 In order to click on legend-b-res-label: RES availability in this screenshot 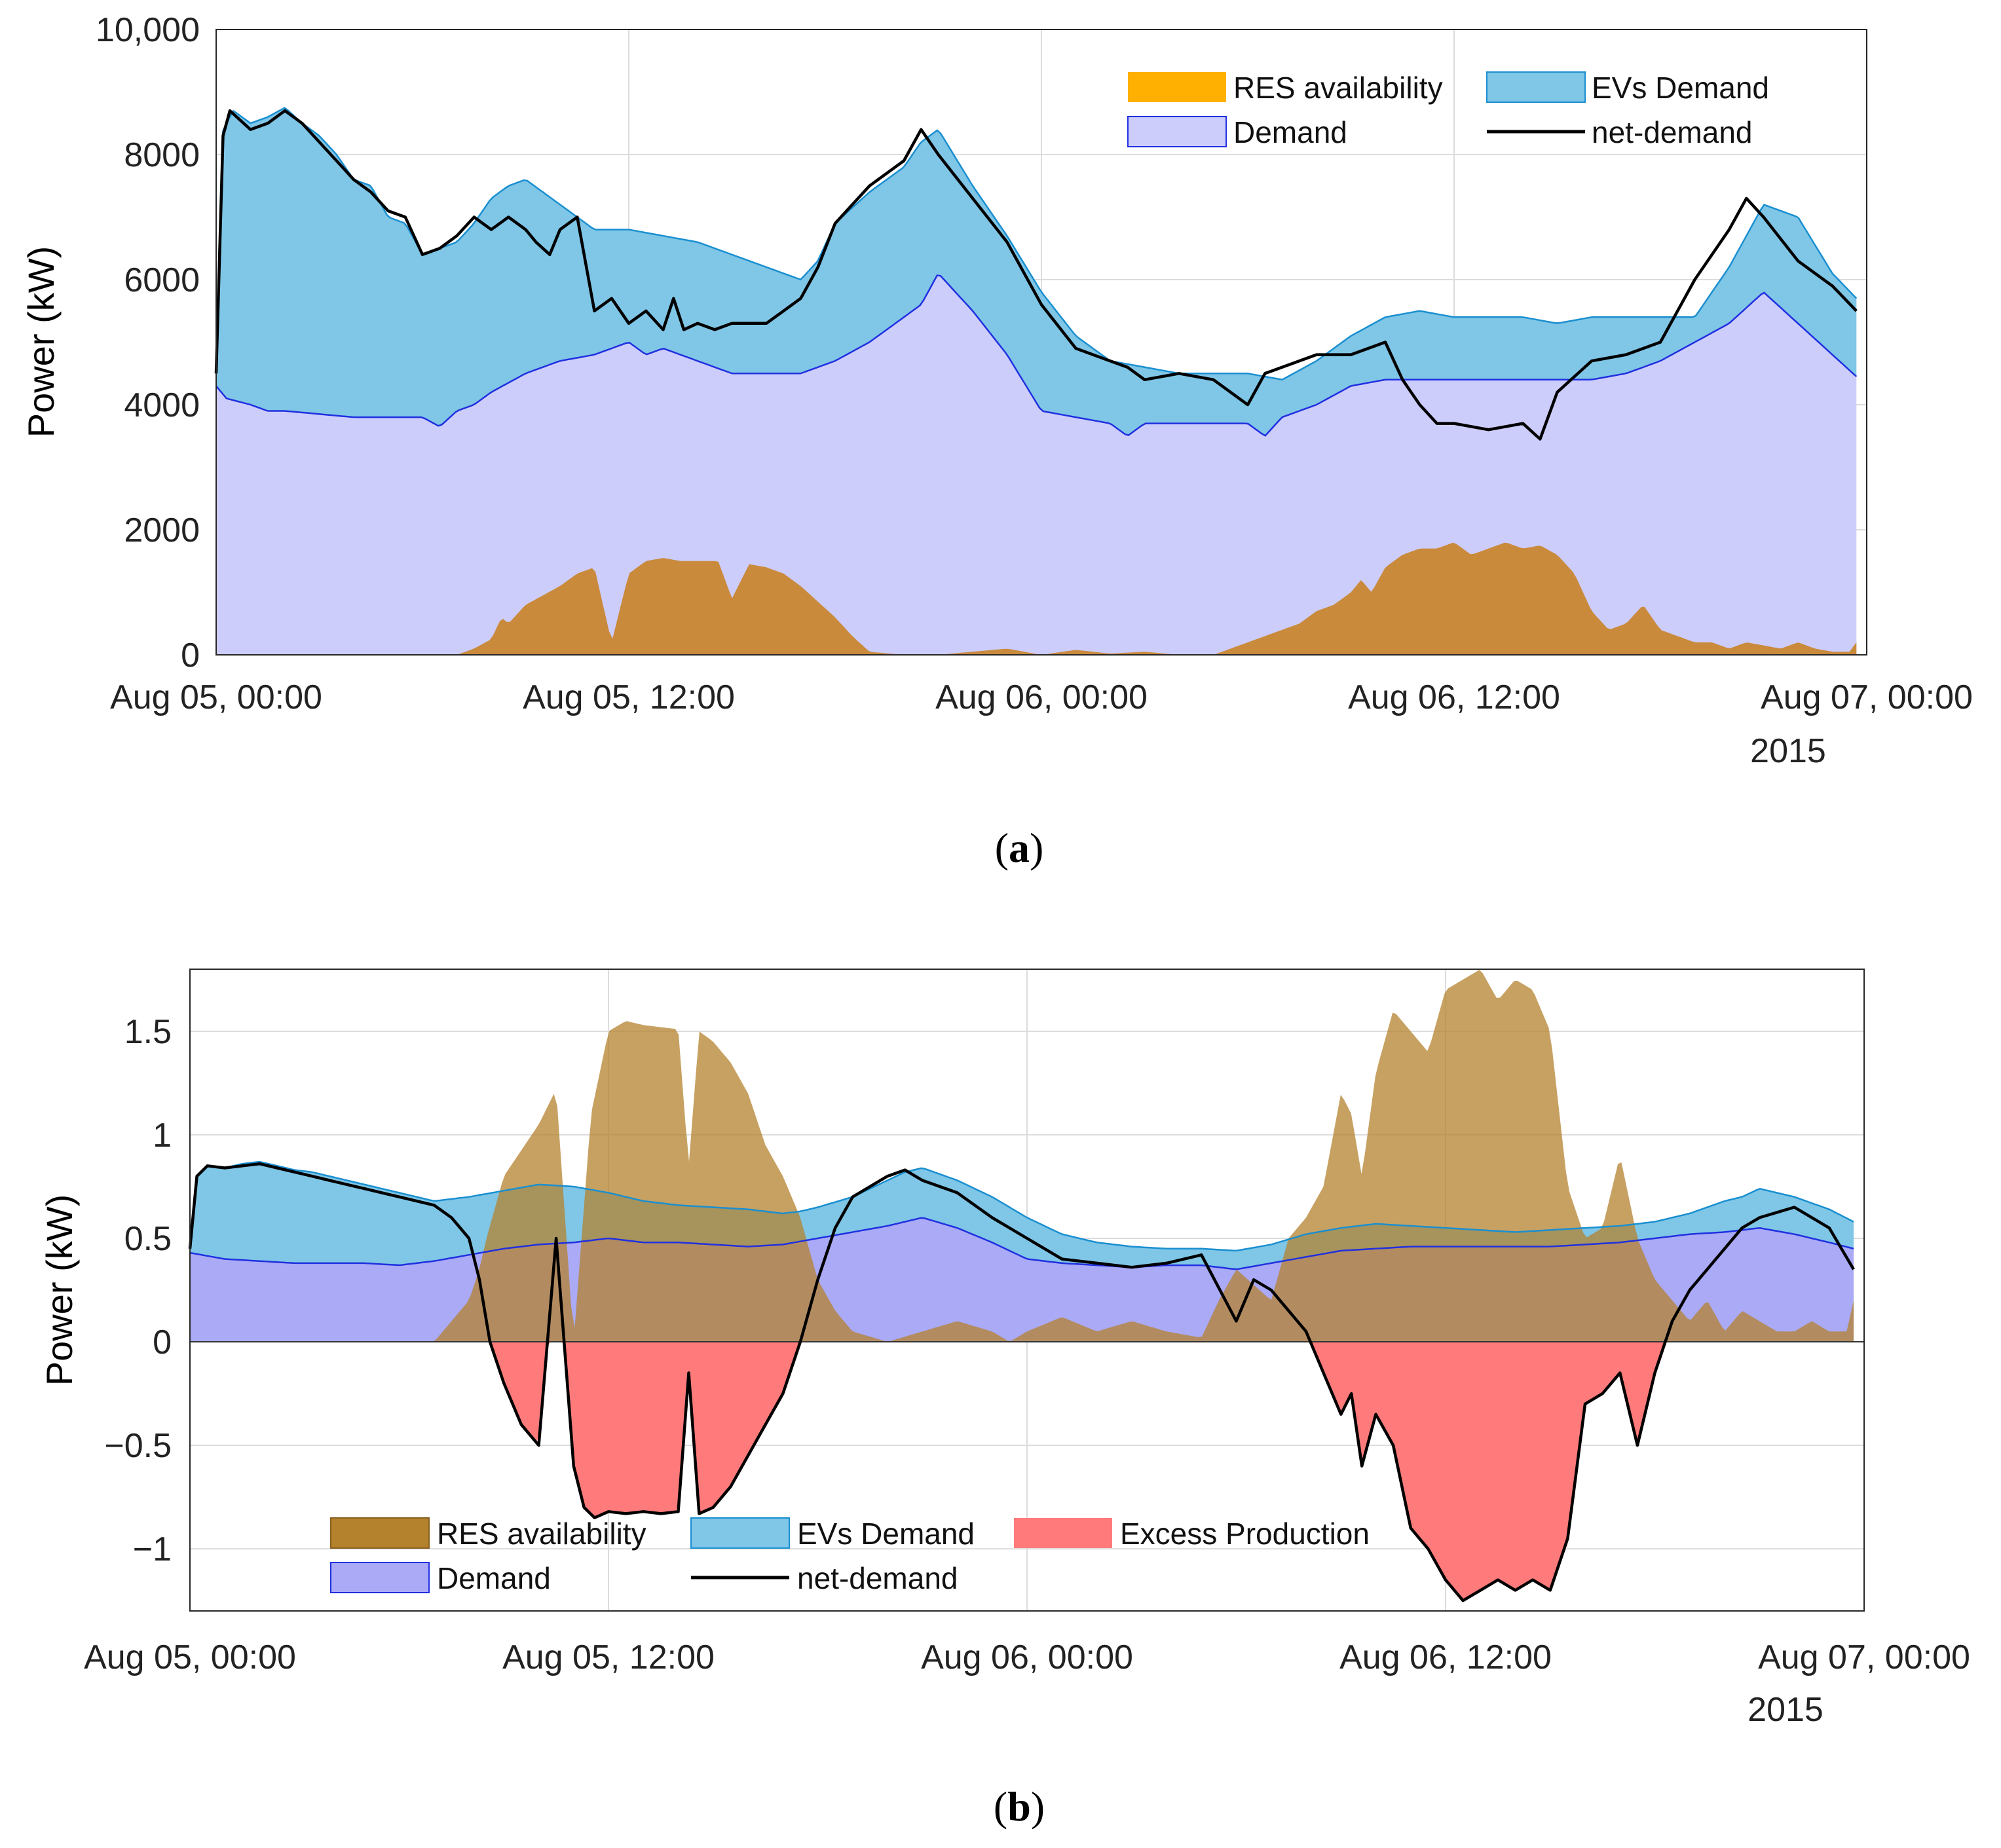, I will do `click(541, 1534)`.